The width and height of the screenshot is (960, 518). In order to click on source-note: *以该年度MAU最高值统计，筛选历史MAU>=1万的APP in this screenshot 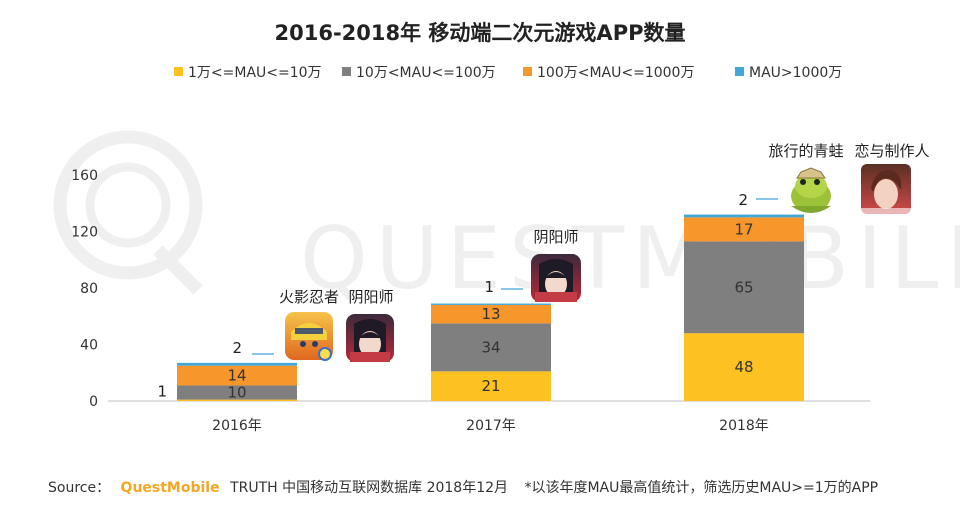, I will do `click(701, 487)`.